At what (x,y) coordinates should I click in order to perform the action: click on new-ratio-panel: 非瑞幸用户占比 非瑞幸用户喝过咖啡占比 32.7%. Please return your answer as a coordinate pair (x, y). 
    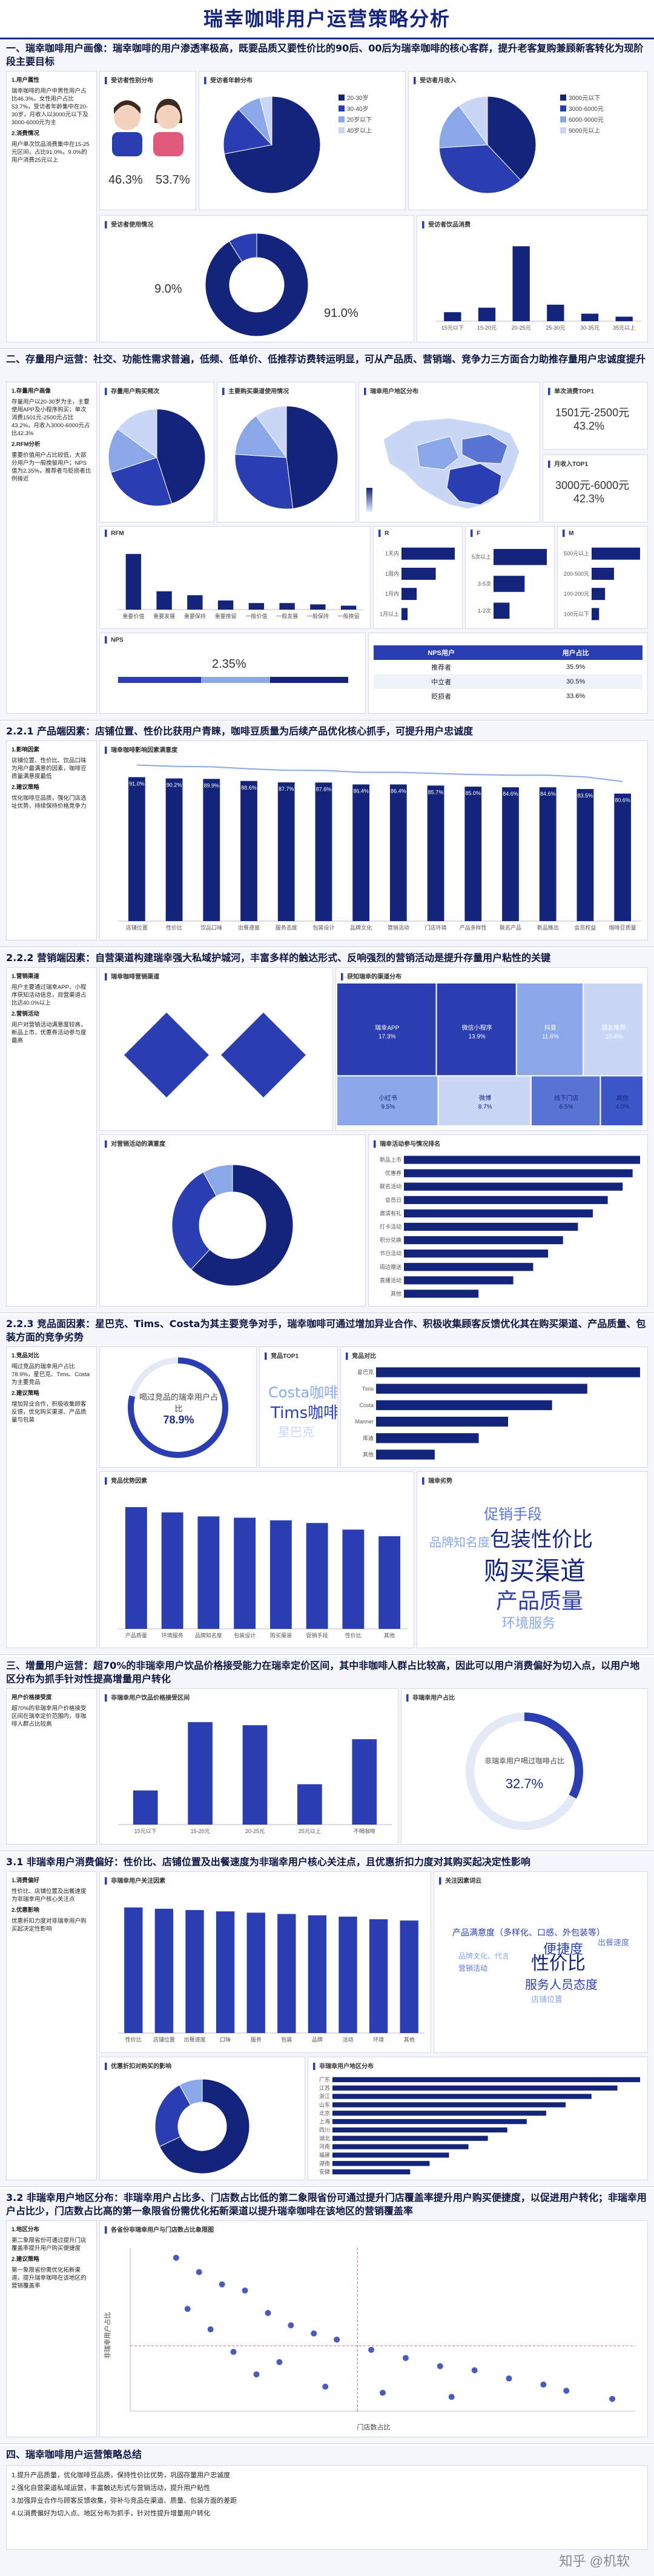
    Looking at the image, I should click on (524, 1766).